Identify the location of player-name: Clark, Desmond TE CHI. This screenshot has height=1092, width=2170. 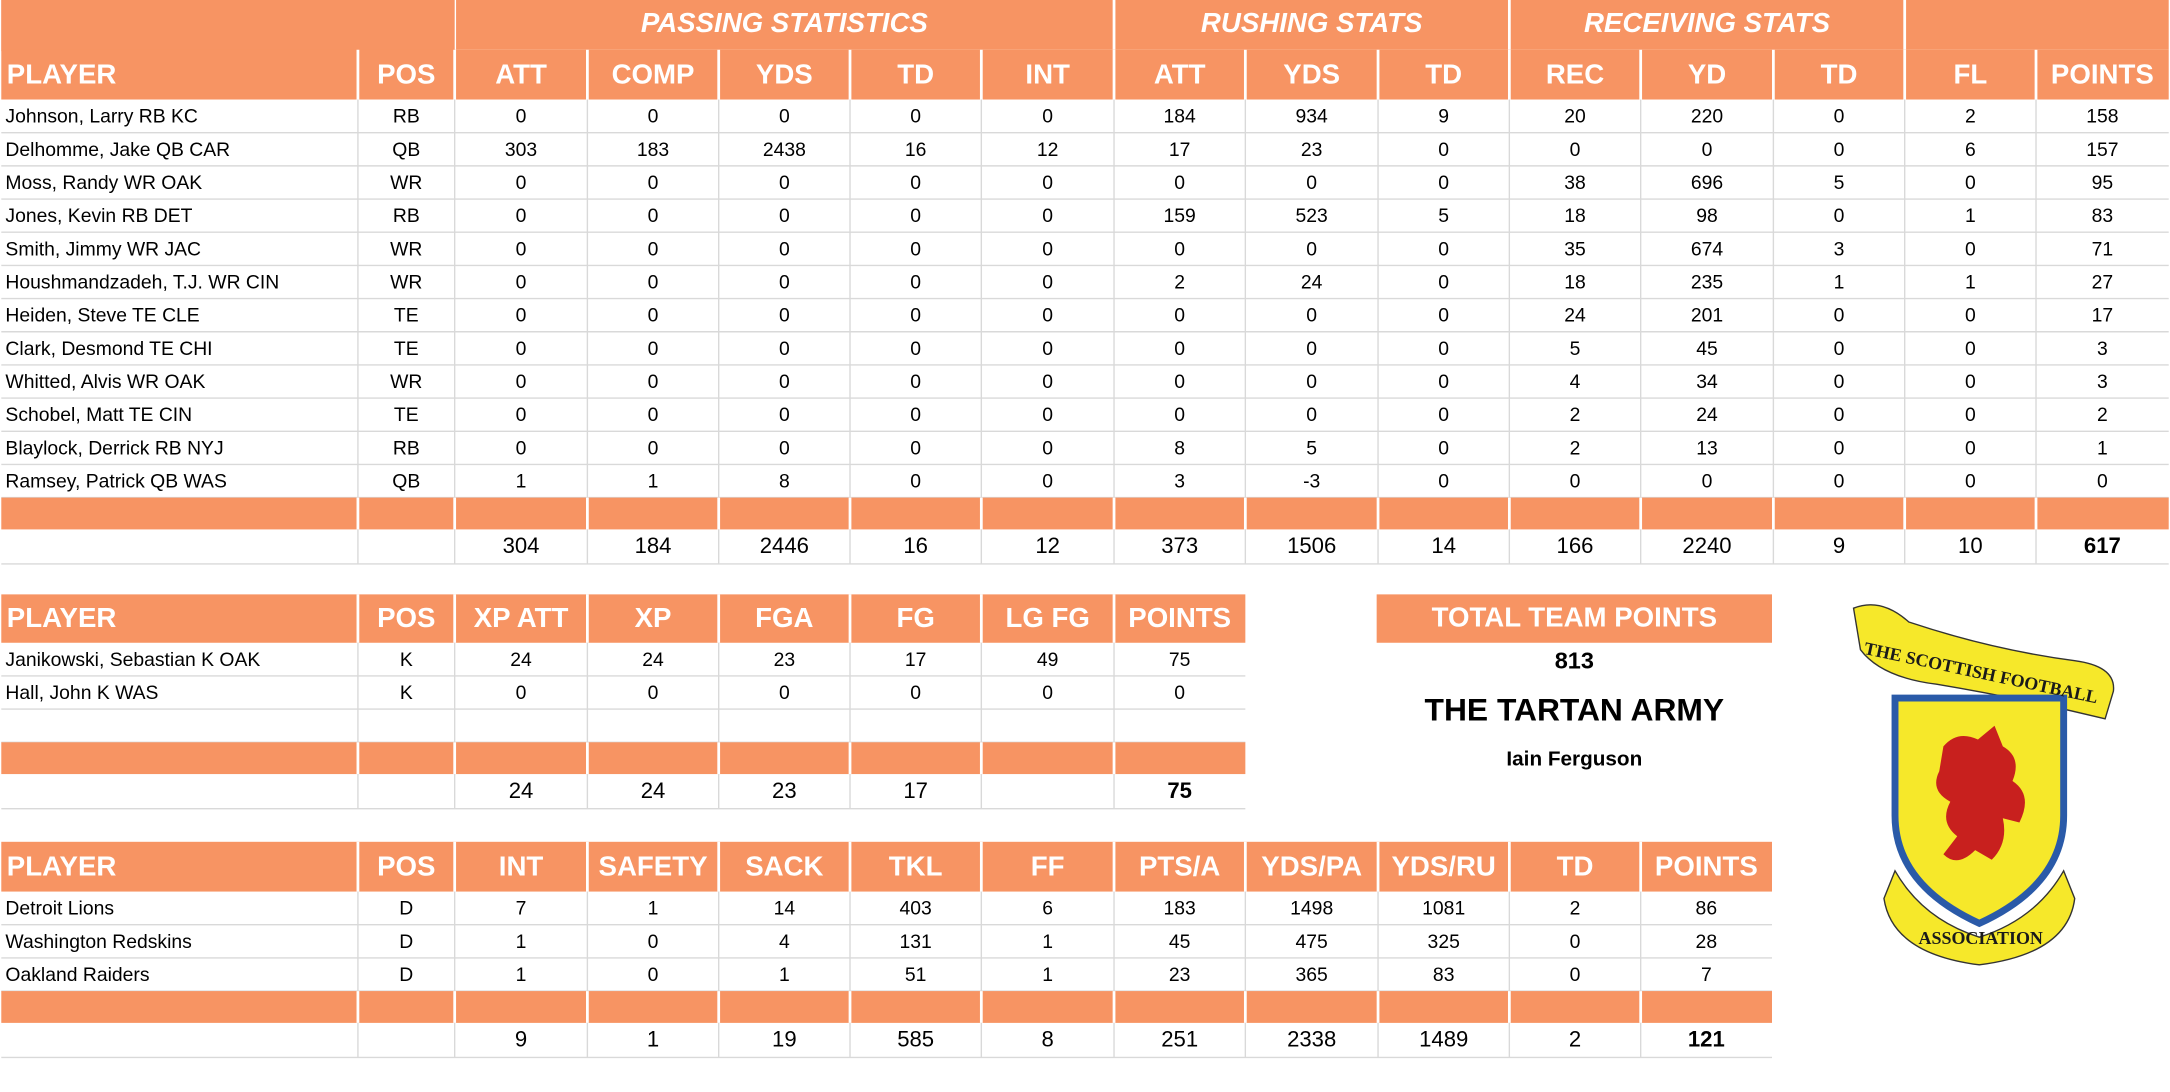
(108, 349).